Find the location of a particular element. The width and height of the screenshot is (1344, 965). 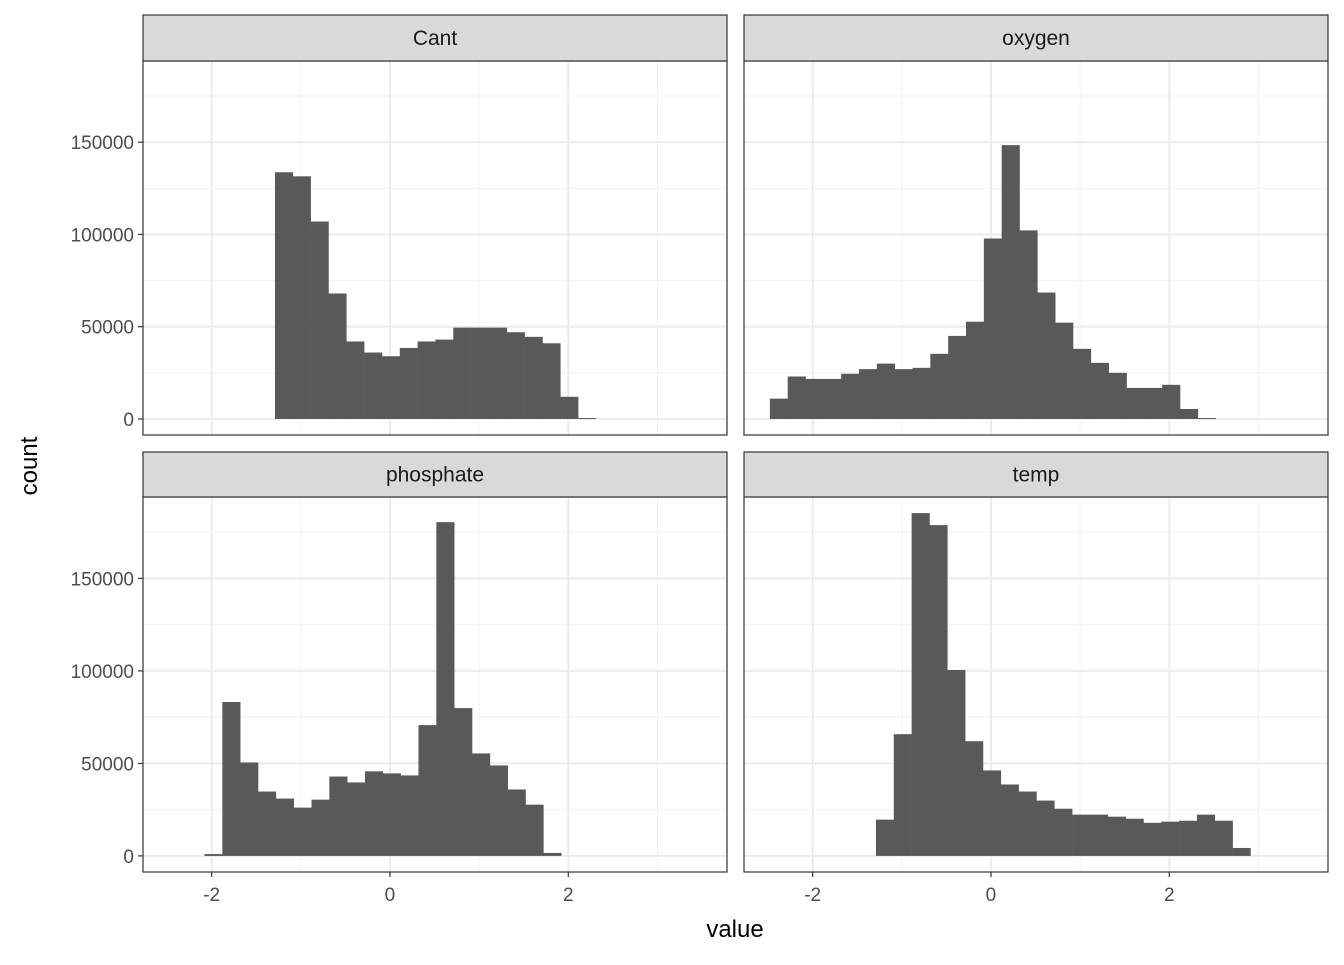

y-tick-label: 0 is located at coordinates (128, 420).